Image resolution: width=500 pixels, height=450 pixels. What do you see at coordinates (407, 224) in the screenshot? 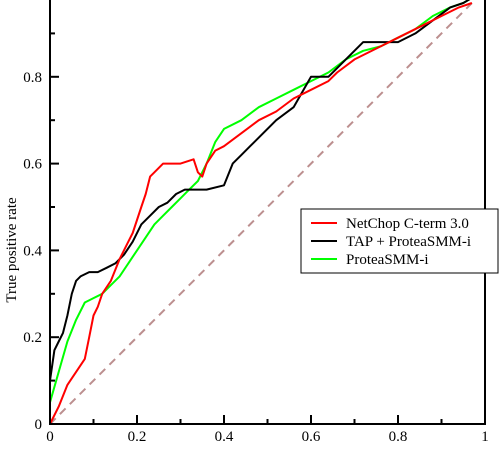
I see `legend-label: NetChop C-term 3.0` at bounding box center [407, 224].